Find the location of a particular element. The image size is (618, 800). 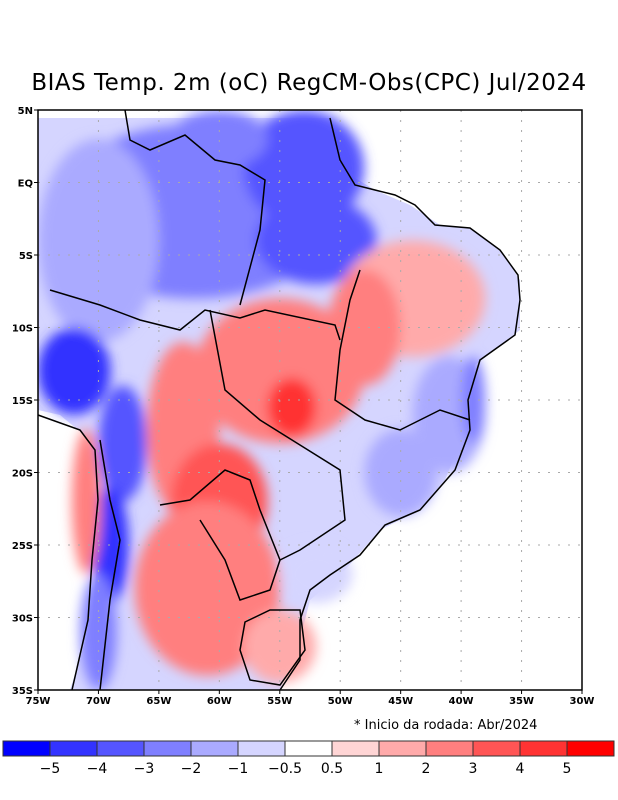

x-axis: 75W 70W 65W 60W 55W 50W 45W 40W 35W 30W is located at coordinates (310, 698).